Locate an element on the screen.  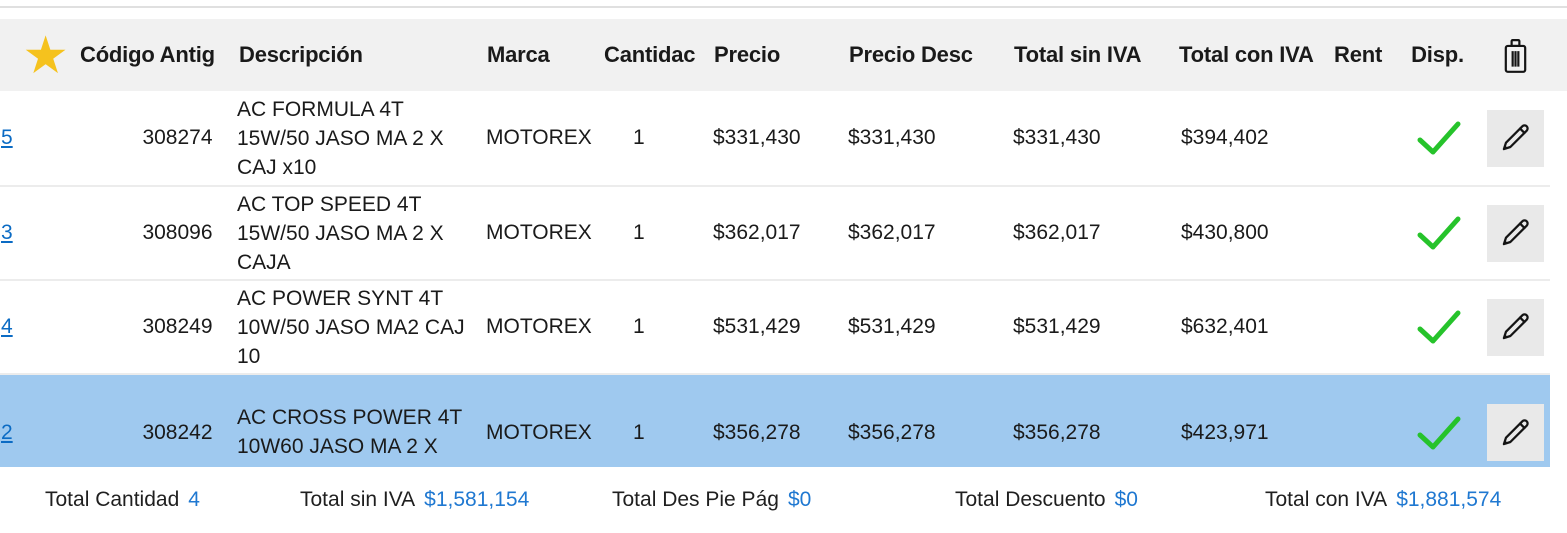
total-sin-iva: Total sin IVA $1,581,154 is located at coordinates (414, 500).